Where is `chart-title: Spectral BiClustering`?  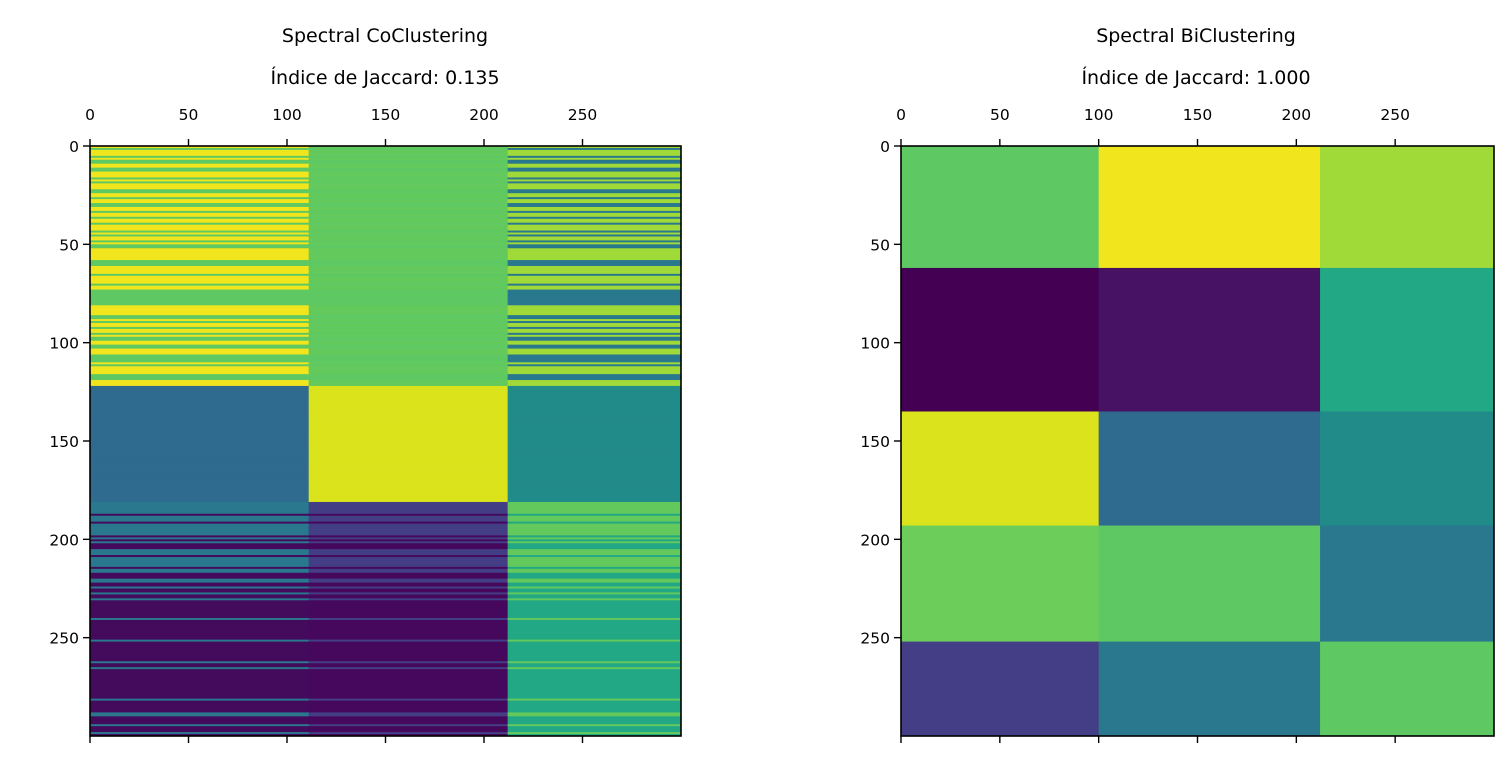 chart-title: Spectral BiClustering is located at coordinates (1196, 36).